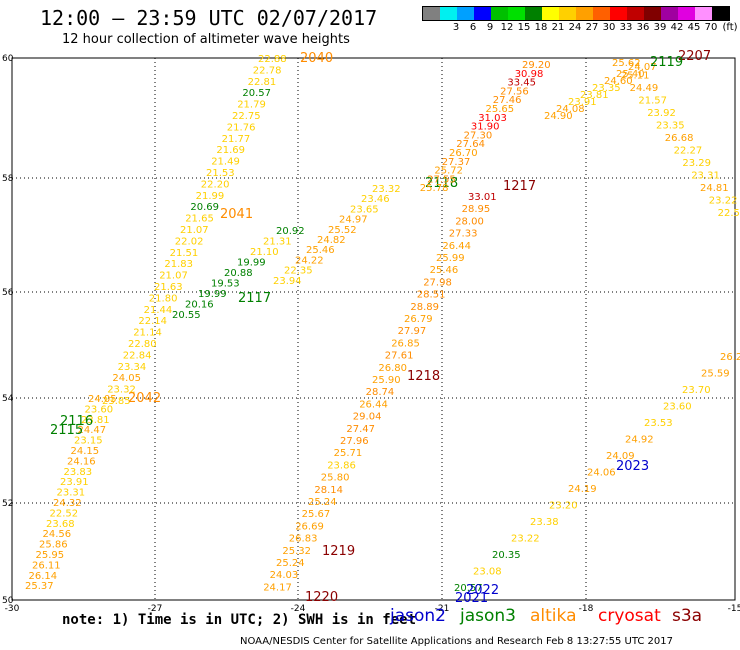 This screenshot has width=740, height=650. Describe the element at coordinates (95, 420) in the screenshot. I see `track-2042-value: 23.81` at that location.